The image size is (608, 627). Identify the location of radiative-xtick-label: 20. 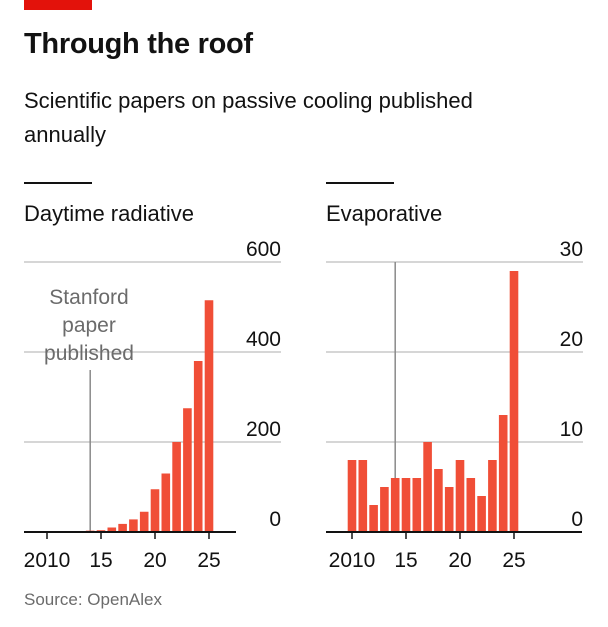
(154, 560).